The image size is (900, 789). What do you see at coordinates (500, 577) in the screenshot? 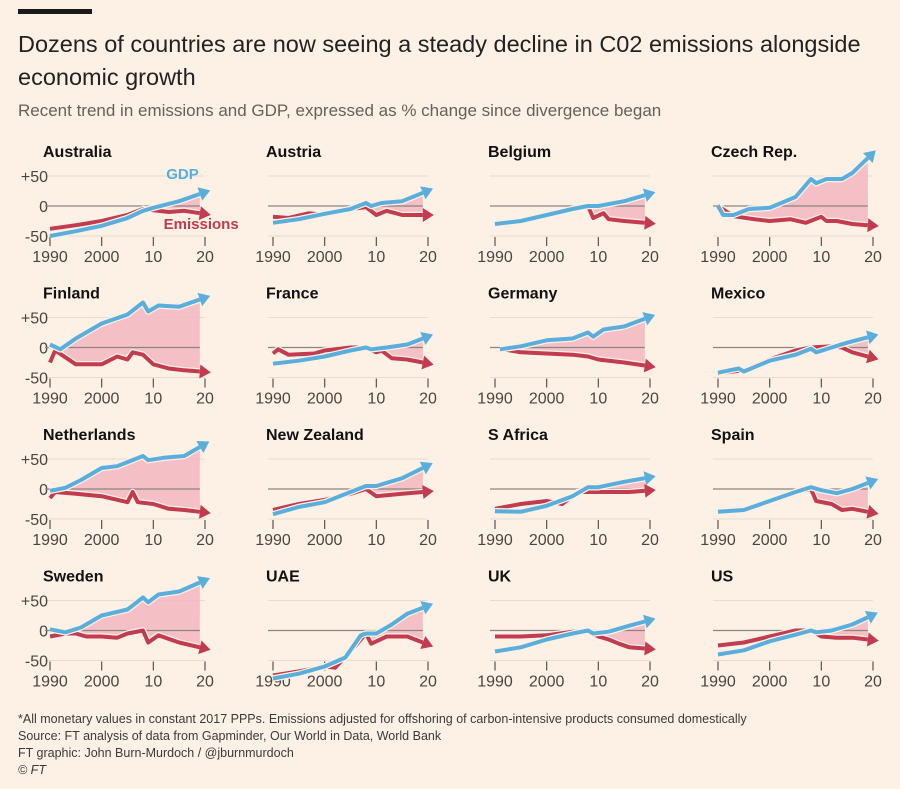
I see `panel-title: UK` at bounding box center [500, 577].